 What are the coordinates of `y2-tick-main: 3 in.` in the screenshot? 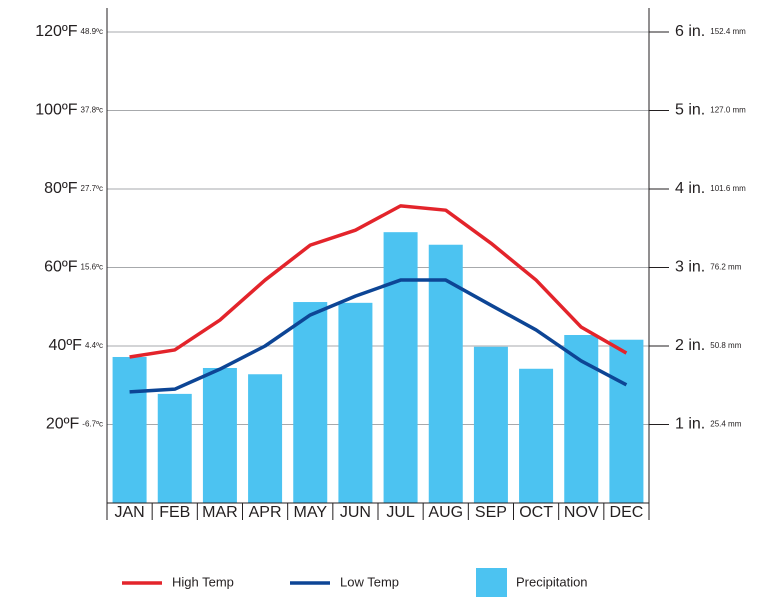 It's located at (690, 267).